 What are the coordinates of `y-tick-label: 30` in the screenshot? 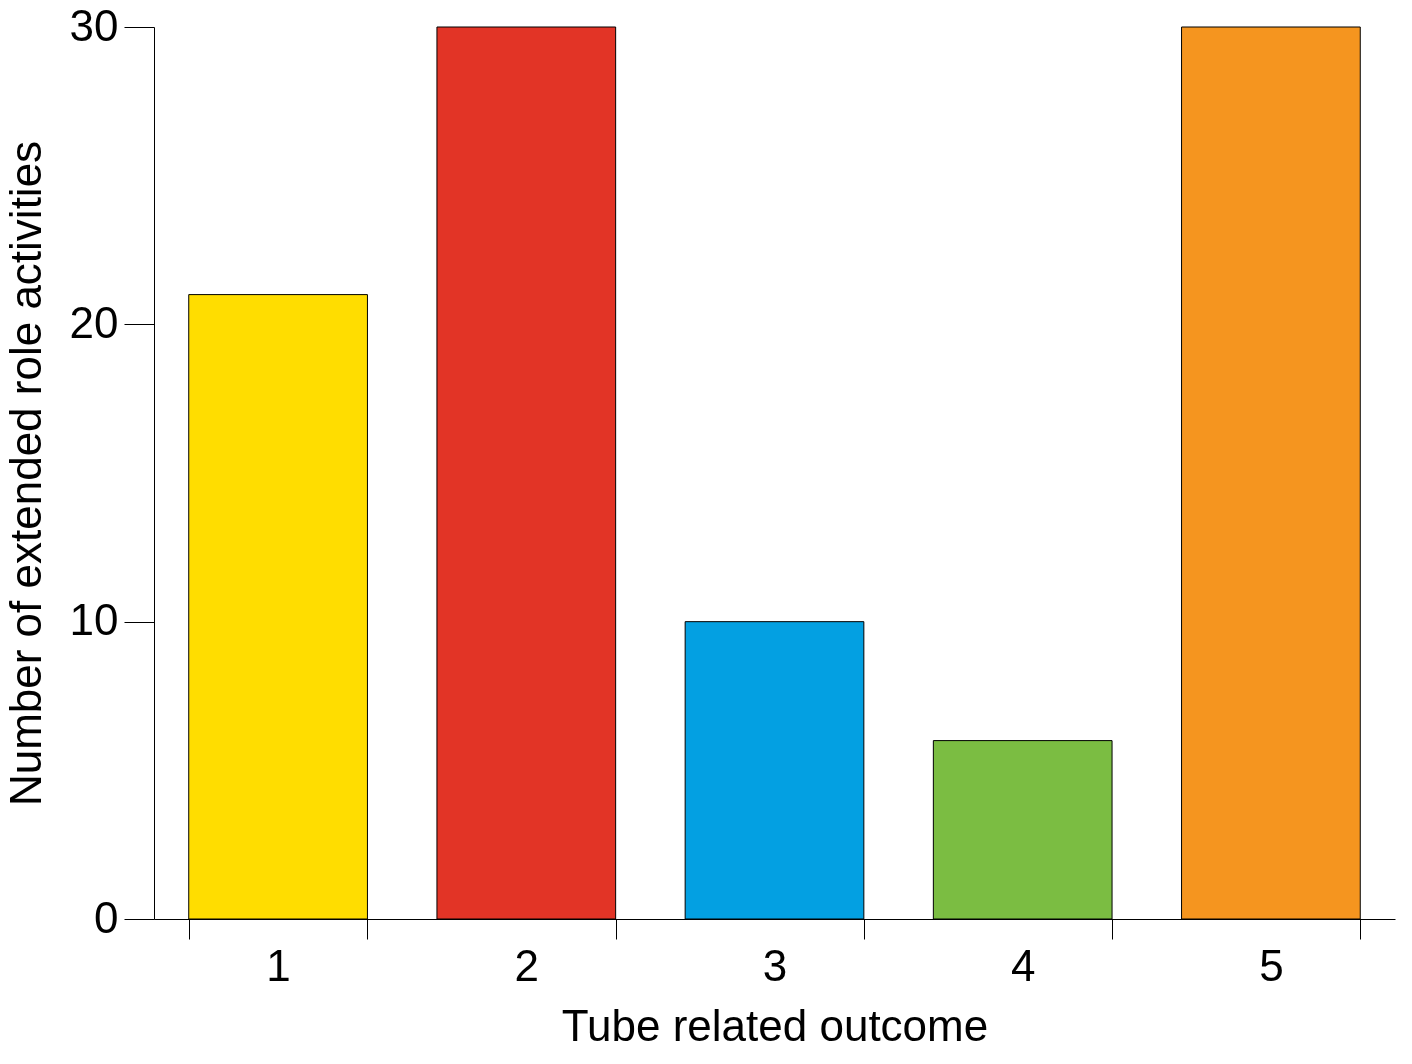 It's located at (94, 25).